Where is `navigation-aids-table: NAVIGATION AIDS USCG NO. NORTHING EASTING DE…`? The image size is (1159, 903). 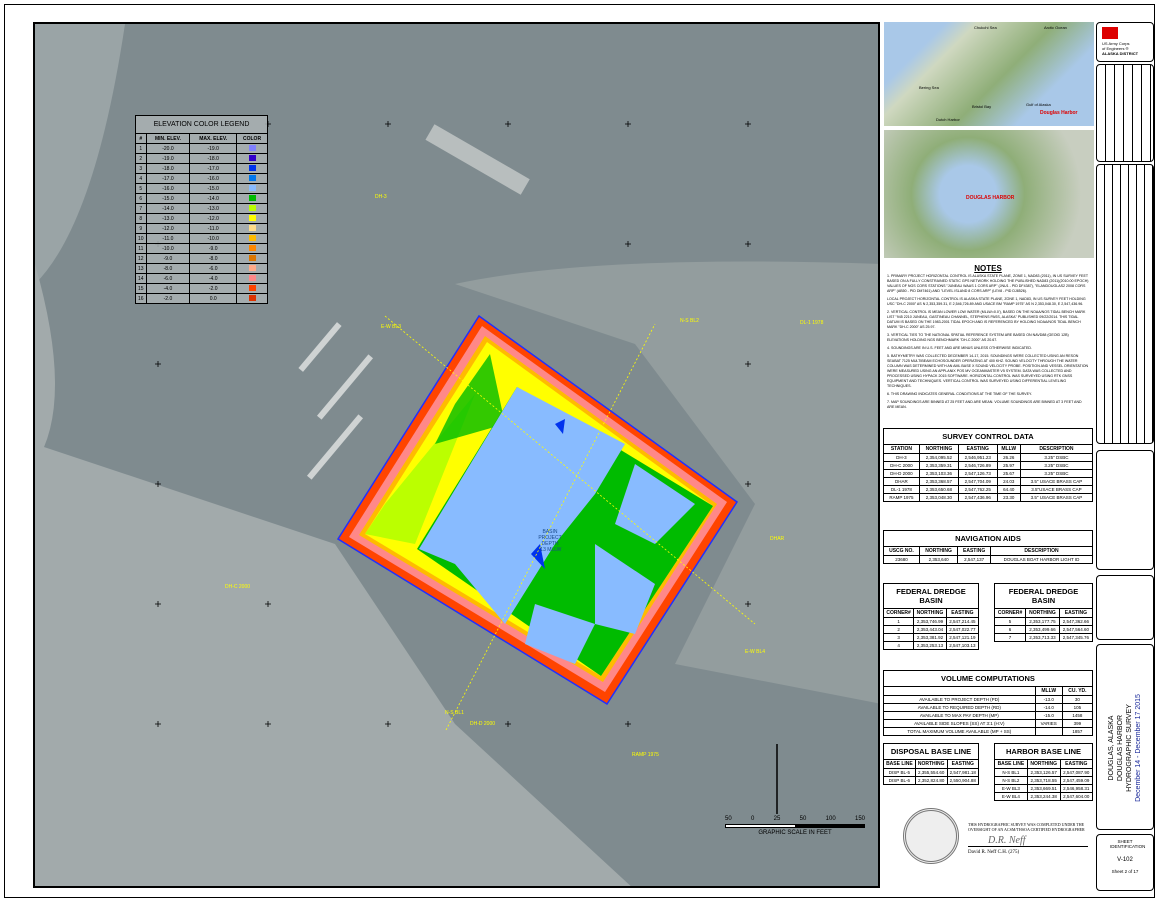
navigation-aids-table: NAVIGATION AIDS USCG NO. NORTHING EASTING DE… is located at coordinates (988, 547).